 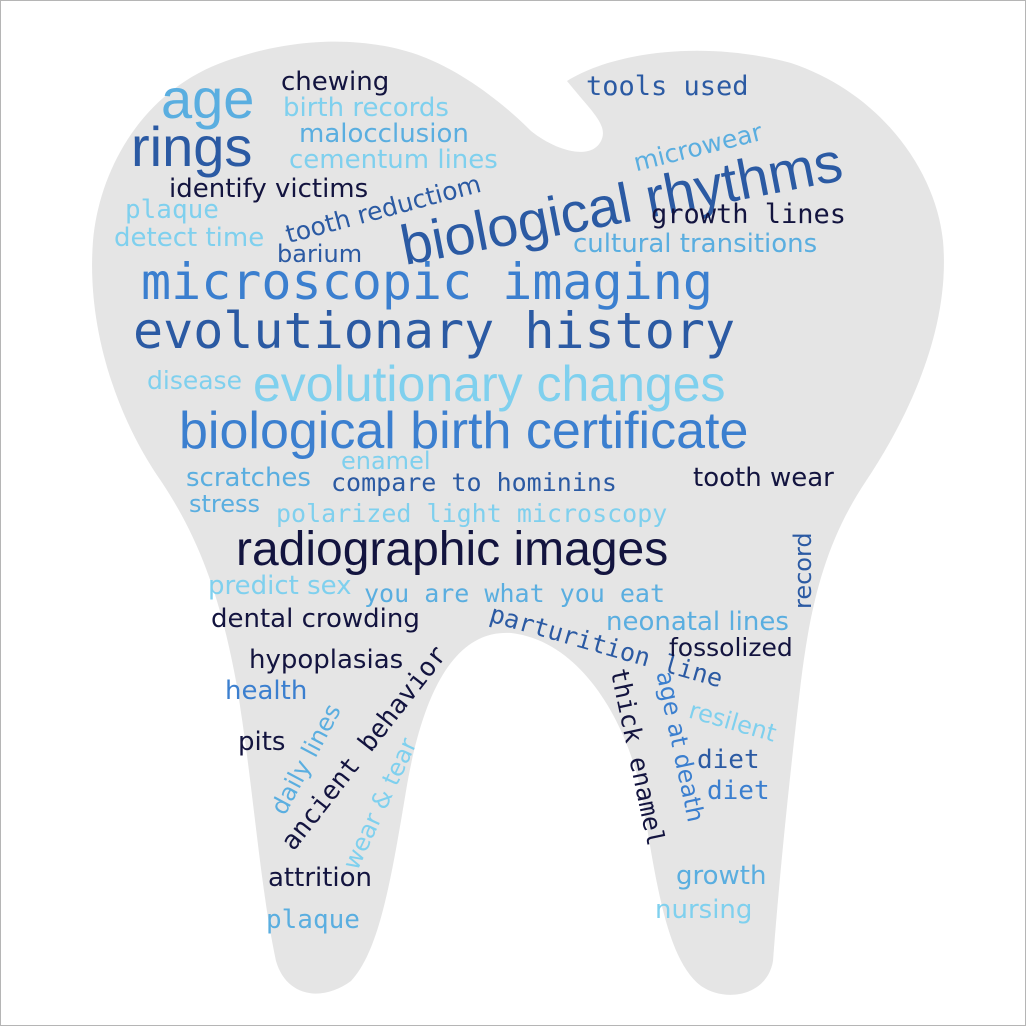 I want to click on word-health: health, so click(x=266, y=691).